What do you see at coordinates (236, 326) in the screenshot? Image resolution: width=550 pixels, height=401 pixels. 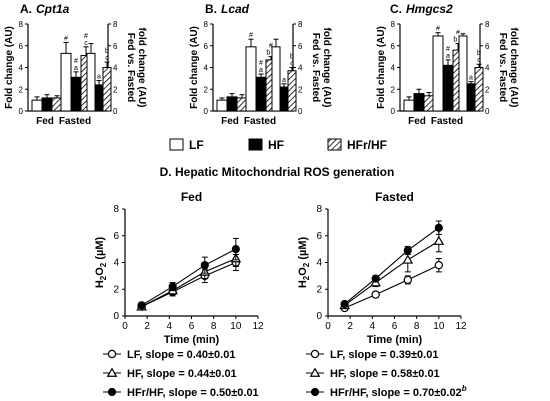 I see `x-tick-label: 10` at bounding box center [236, 326].